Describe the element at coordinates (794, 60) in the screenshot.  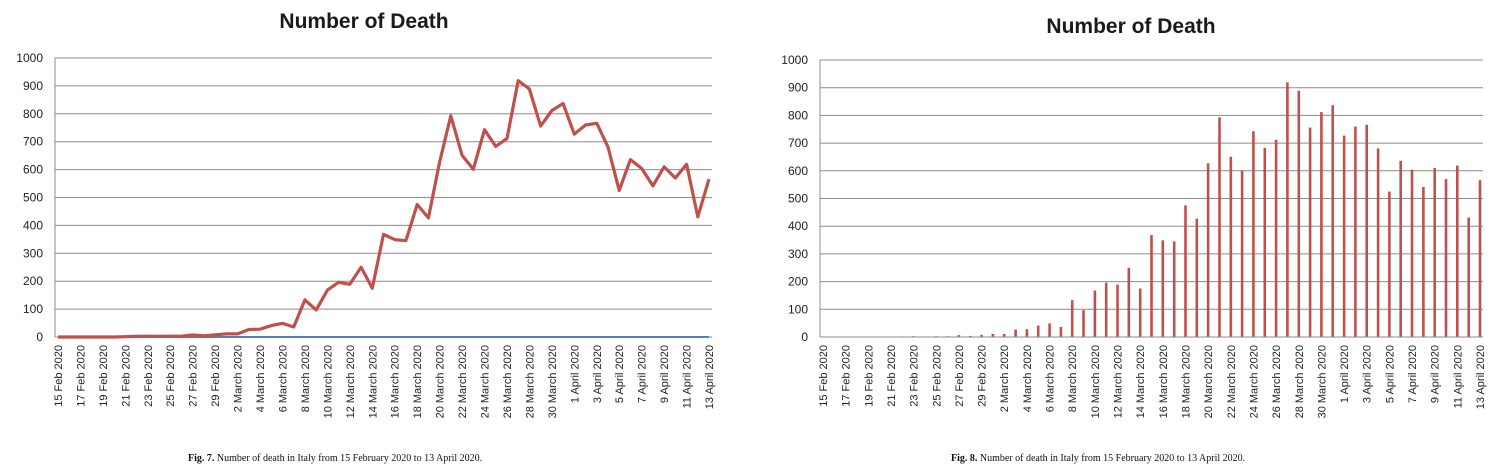
I see `y-tick-label: 1000` at that location.